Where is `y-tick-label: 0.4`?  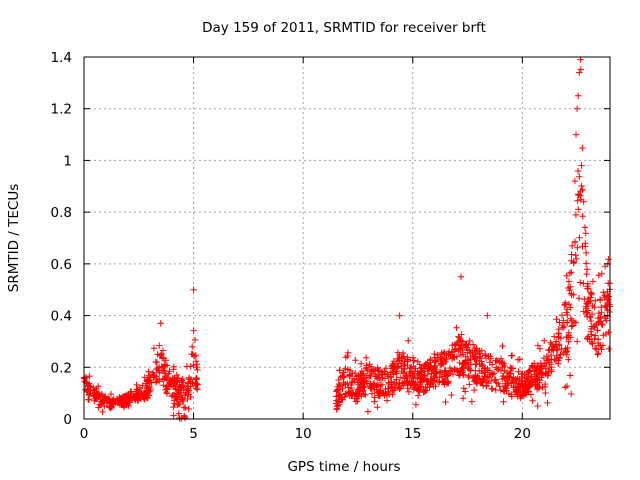 y-tick-label: 0.4 is located at coordinates (61, 317).